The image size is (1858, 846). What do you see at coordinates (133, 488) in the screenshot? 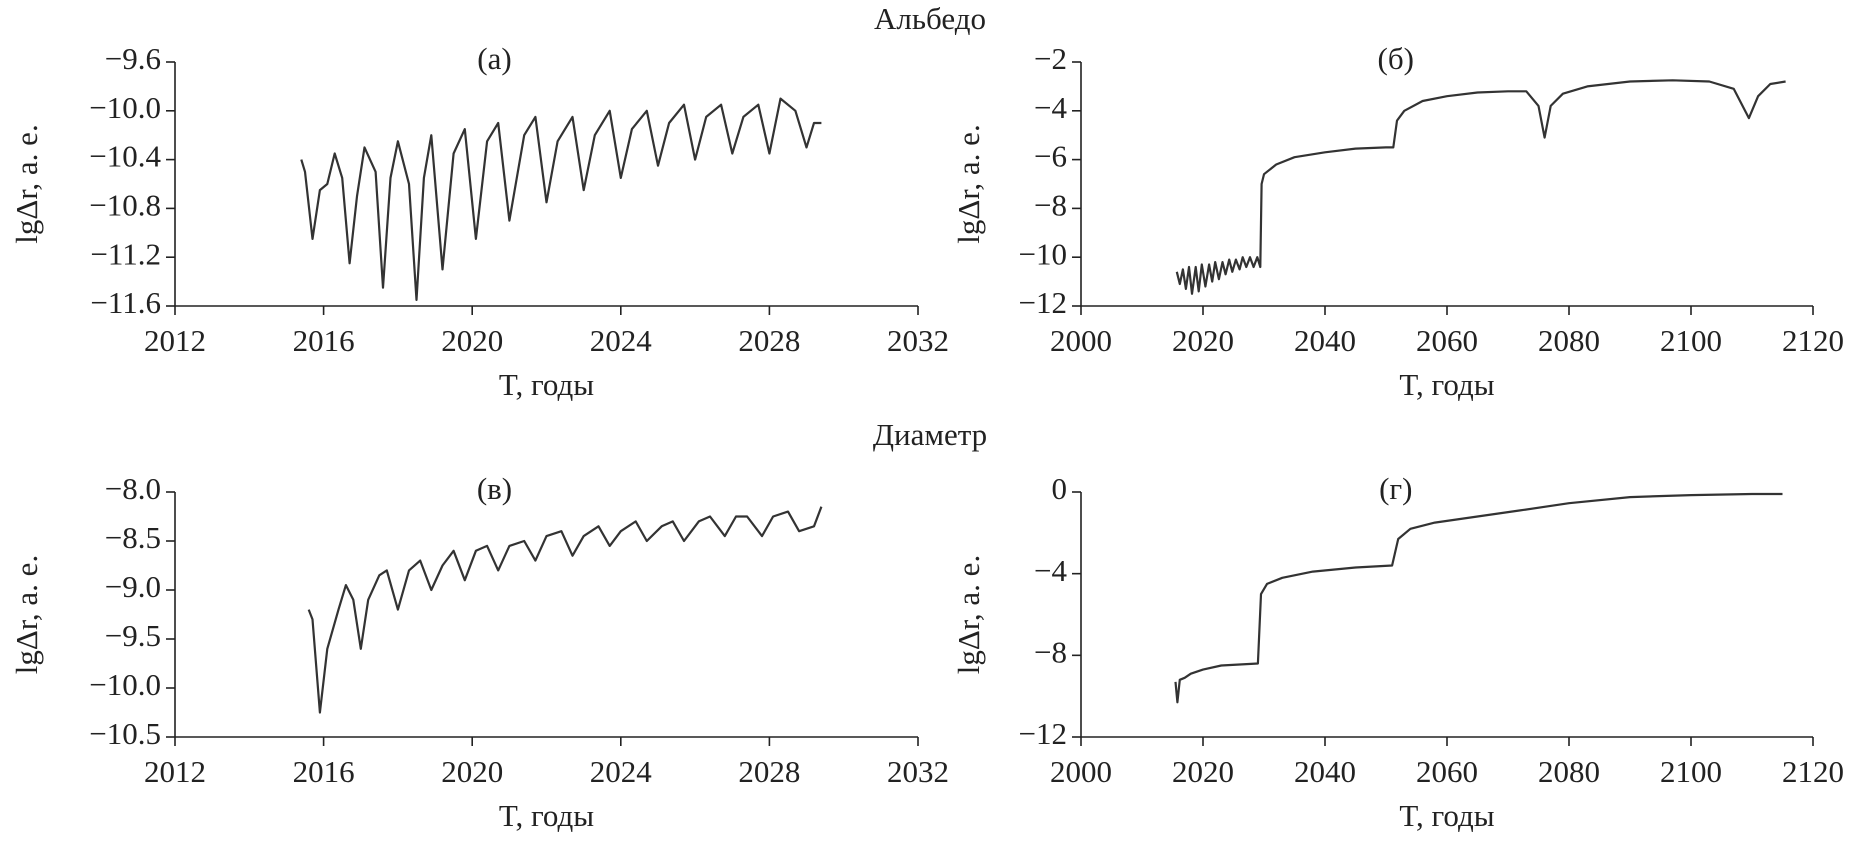
I see `y-tick-label: −8.0` at bounding box center [133, 488].